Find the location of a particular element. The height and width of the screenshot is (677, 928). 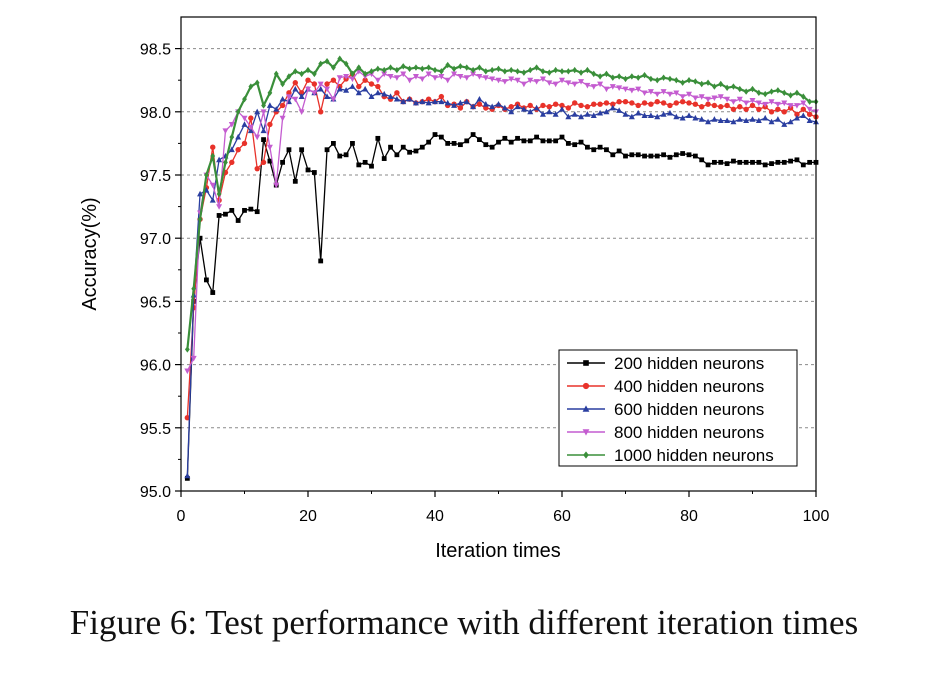

legend-entry-label: 1000 hidden neurons is located at coordinates (694, 455).